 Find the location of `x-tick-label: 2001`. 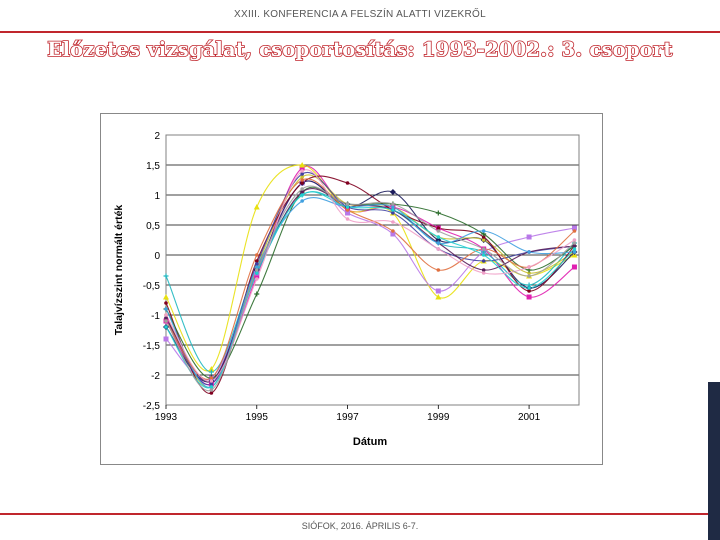

x-tick-label: 2001 is located at coordinates (529, 417).